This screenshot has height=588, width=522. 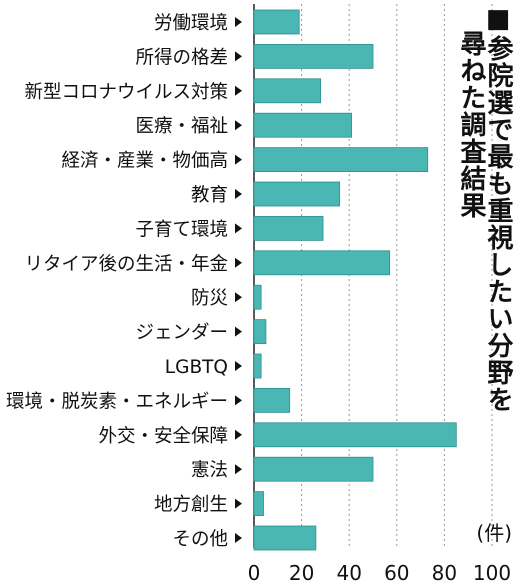 I want to click on category-label: 環境・脱炭素・エネルギー, so click(x=117, y=401).